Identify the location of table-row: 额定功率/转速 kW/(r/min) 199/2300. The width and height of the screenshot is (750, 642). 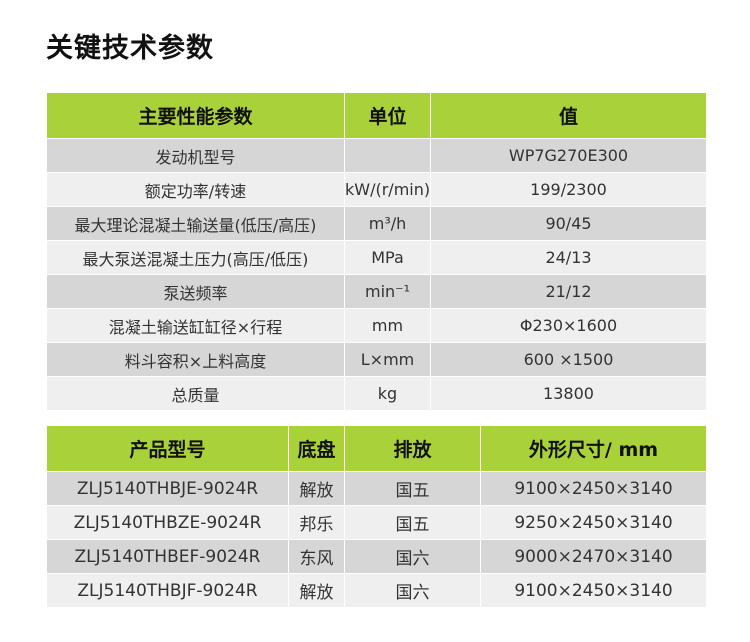
(376, 189).